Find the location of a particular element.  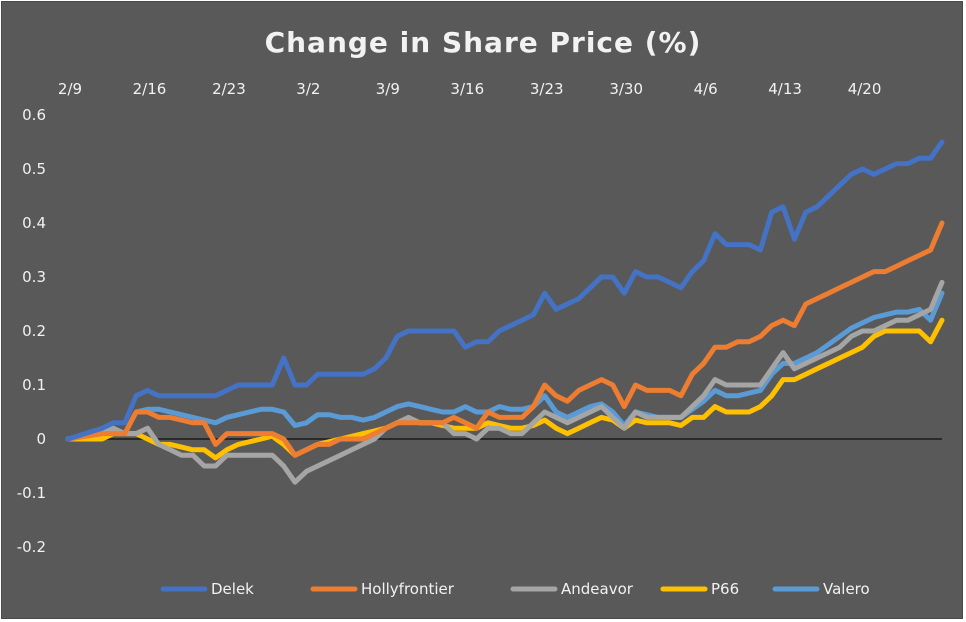

y-tick-label: -0.2 is located at coordinates (31, 547).